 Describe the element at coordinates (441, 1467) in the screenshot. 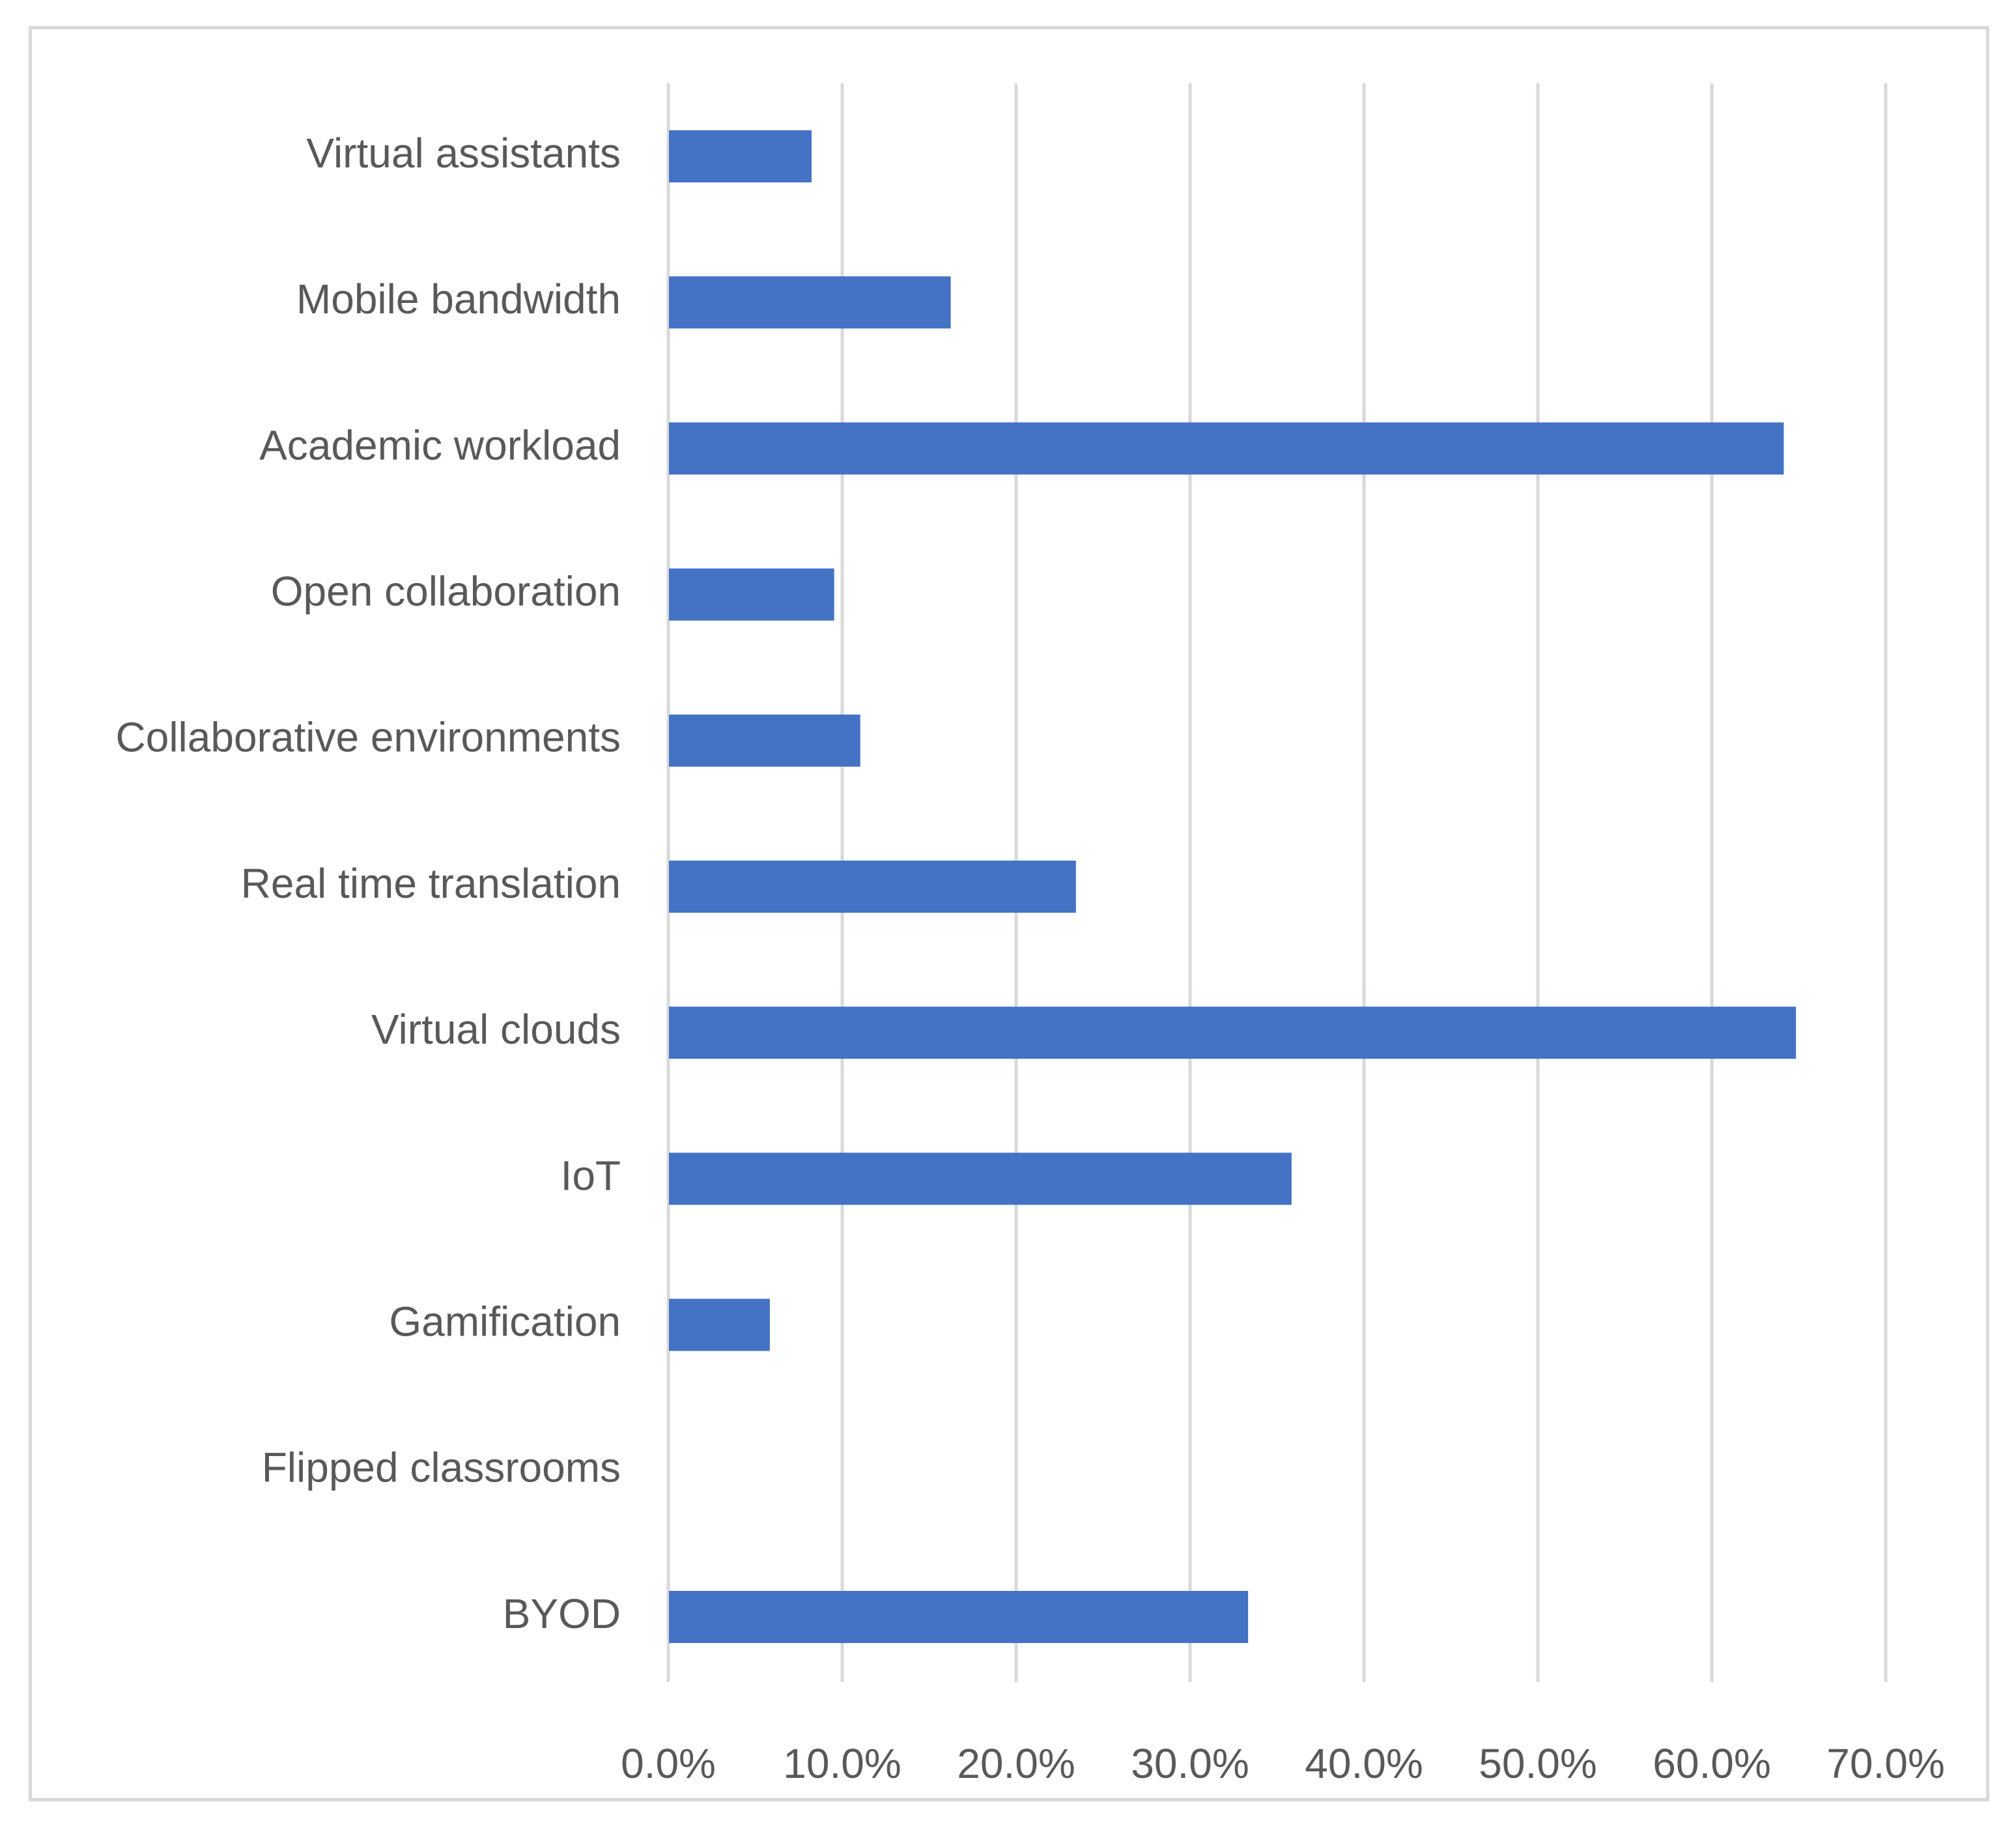

I see `category-label: Flipped classrooms` at that location.